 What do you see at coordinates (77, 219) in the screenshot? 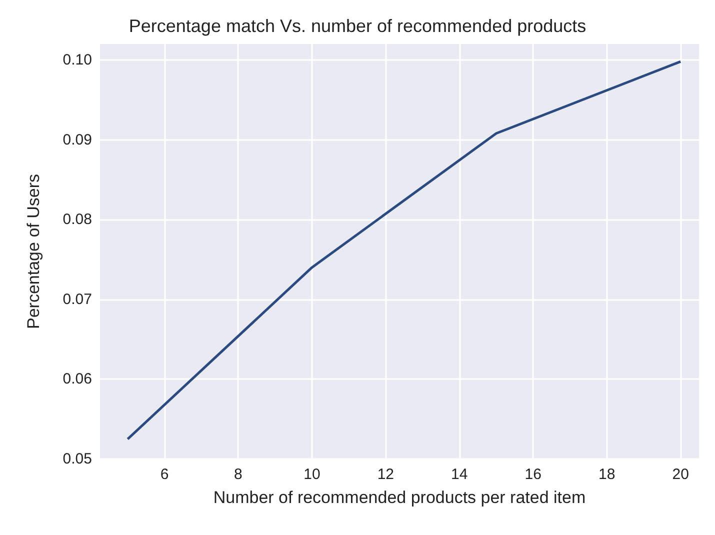
I see `y-tick-label: 0.08` at bounding box center [77, 219].